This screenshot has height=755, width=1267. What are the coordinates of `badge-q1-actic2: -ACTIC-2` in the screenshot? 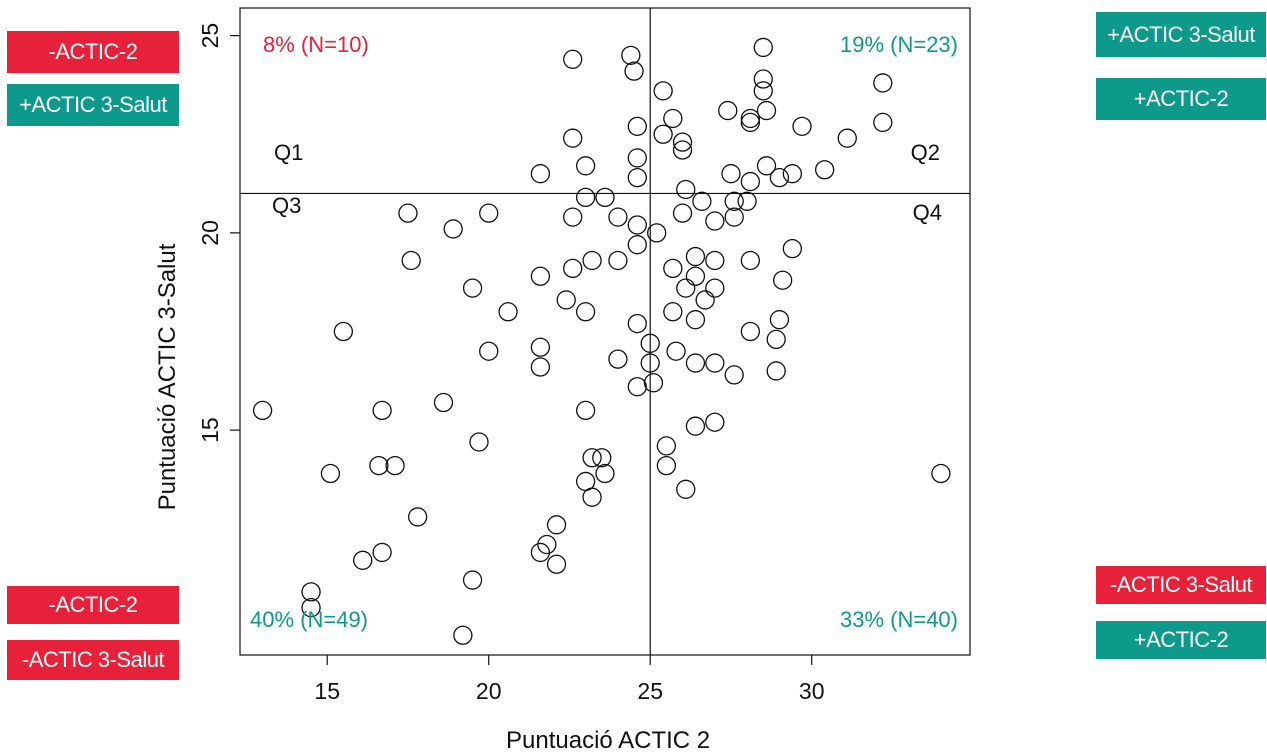 It's located at (93, 52).